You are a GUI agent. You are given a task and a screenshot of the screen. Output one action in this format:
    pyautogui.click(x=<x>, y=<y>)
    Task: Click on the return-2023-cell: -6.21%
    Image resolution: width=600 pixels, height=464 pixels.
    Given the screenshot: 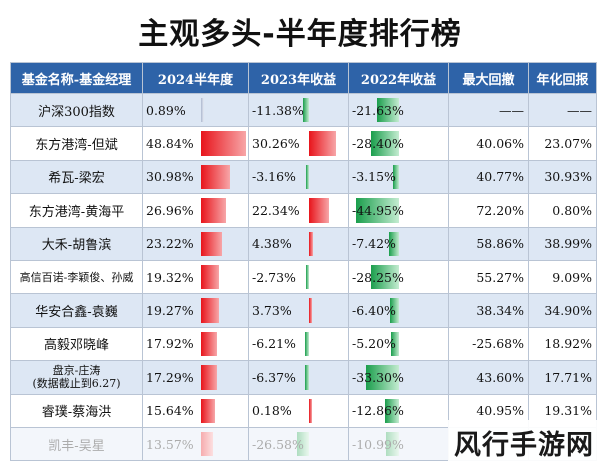 What is the action you would take?
    pyautogui.click(x=298, y=344)
    